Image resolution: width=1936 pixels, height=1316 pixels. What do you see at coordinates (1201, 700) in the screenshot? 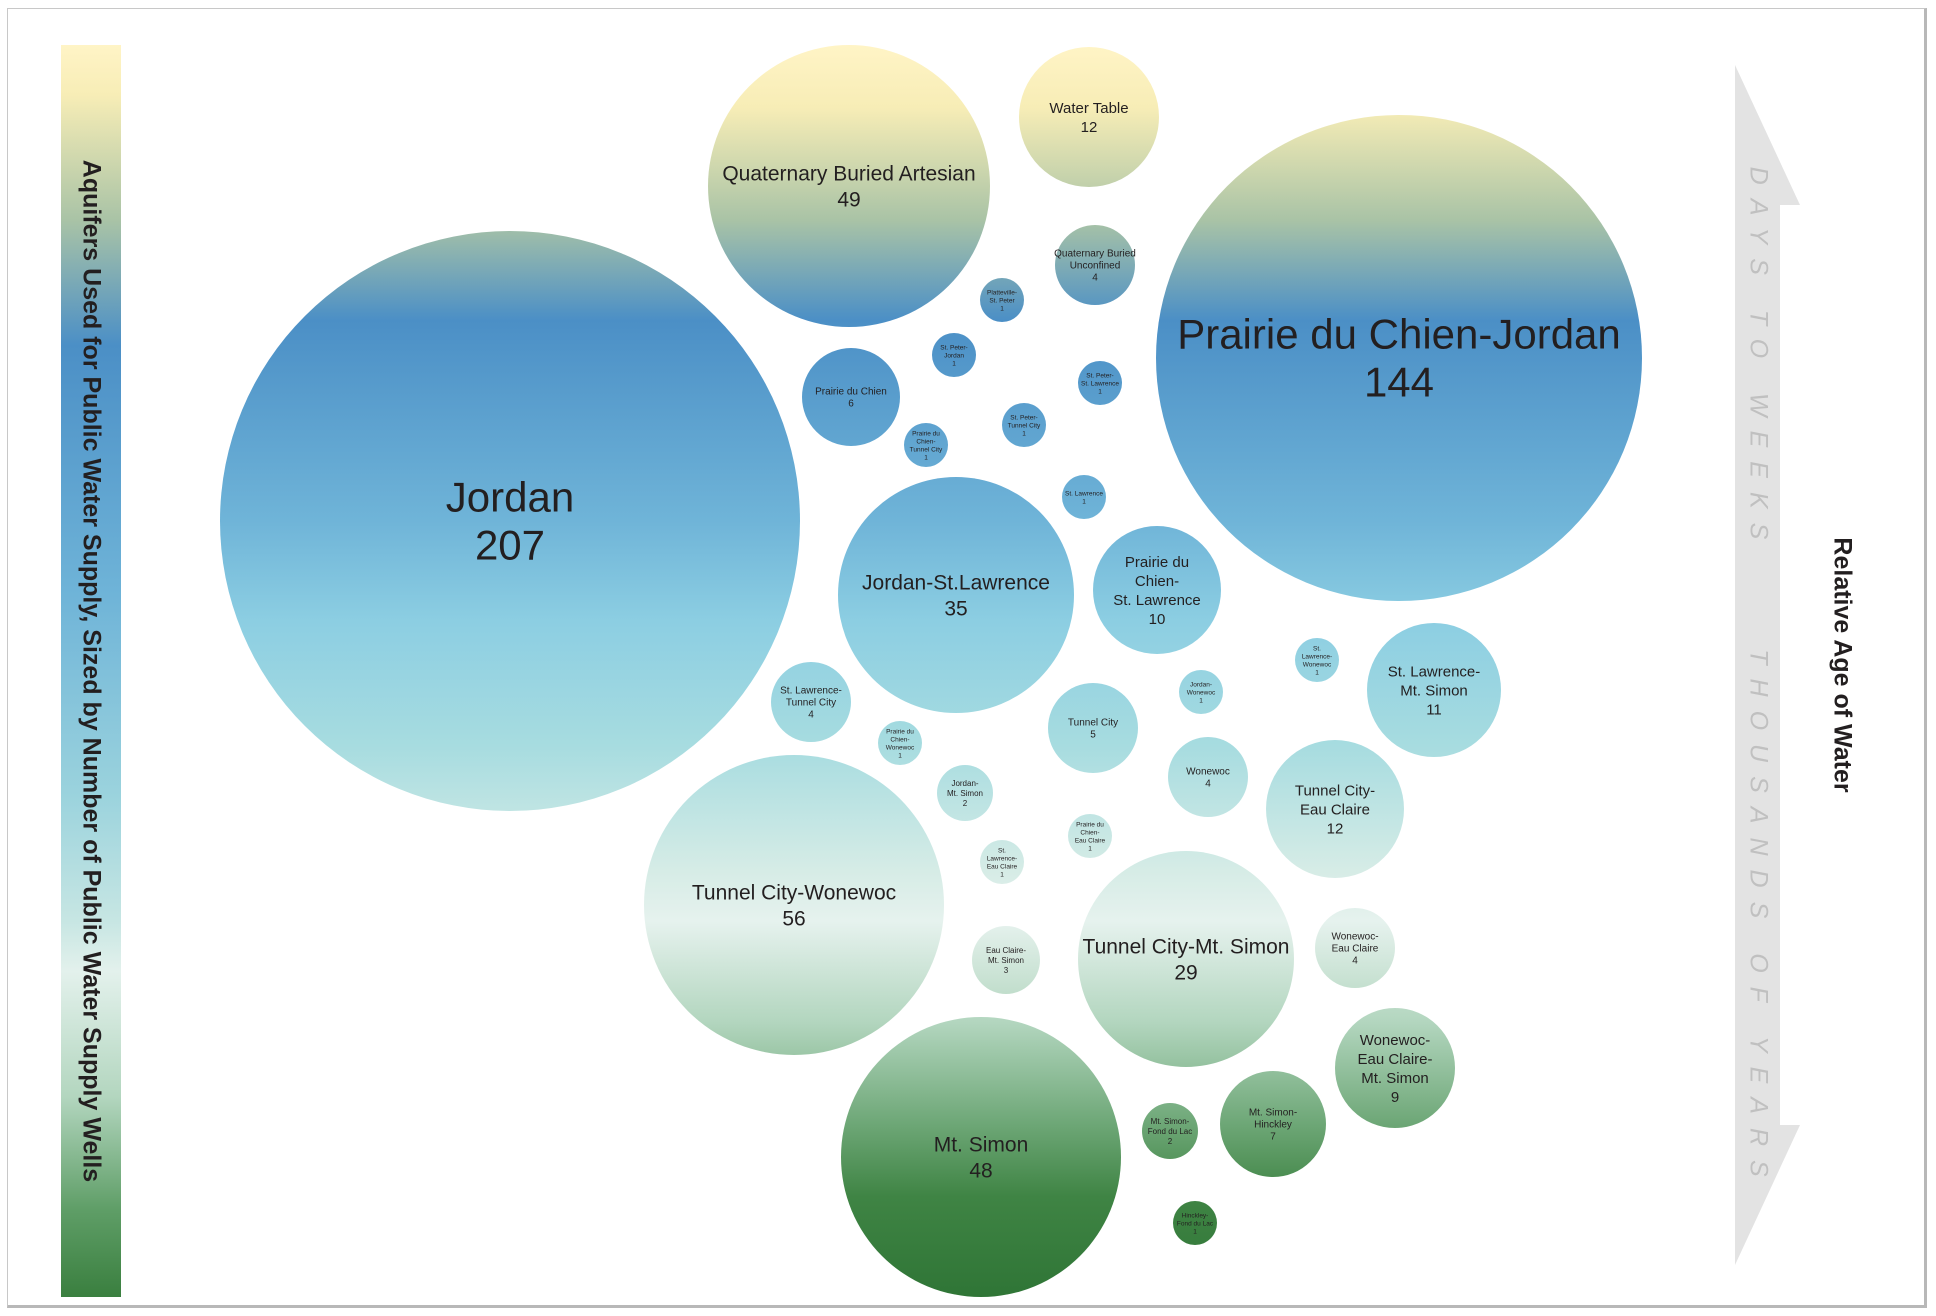
I see `bubble-value-jordan-wonewoc: 1` at bounding box center [1201, 700].